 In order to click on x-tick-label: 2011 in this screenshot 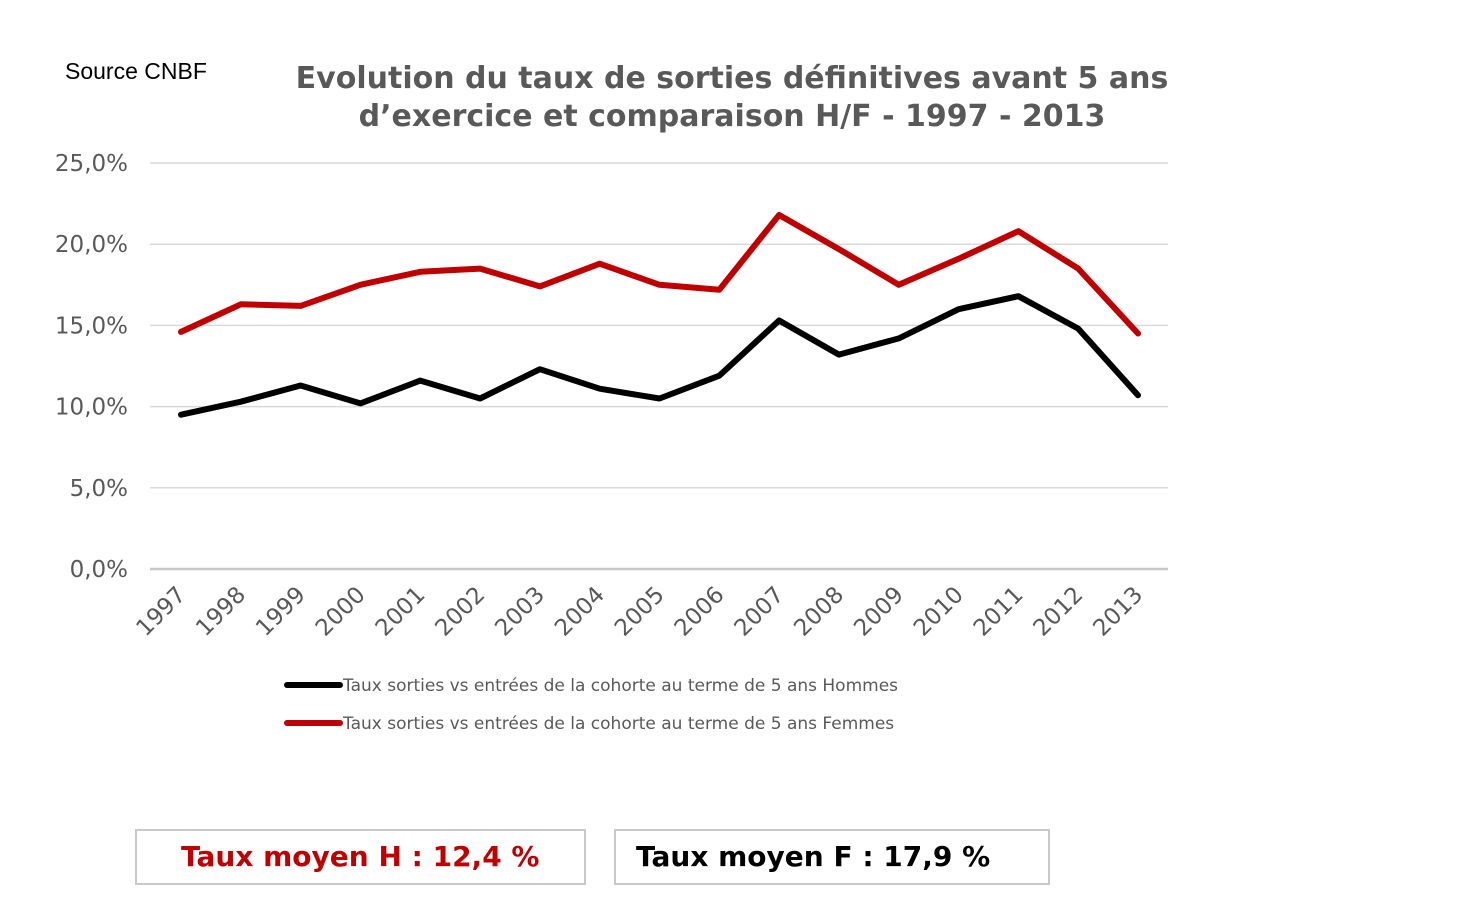, I will do `click(999, 612)`.